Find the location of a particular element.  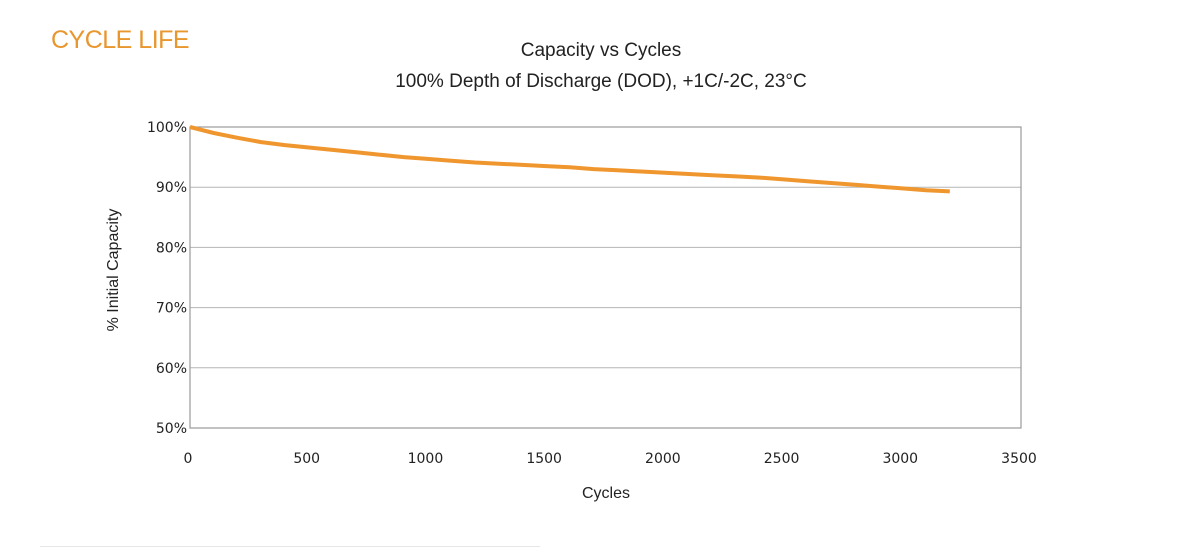

x-tick-label: 2000 is located at coordinates (663, 459).